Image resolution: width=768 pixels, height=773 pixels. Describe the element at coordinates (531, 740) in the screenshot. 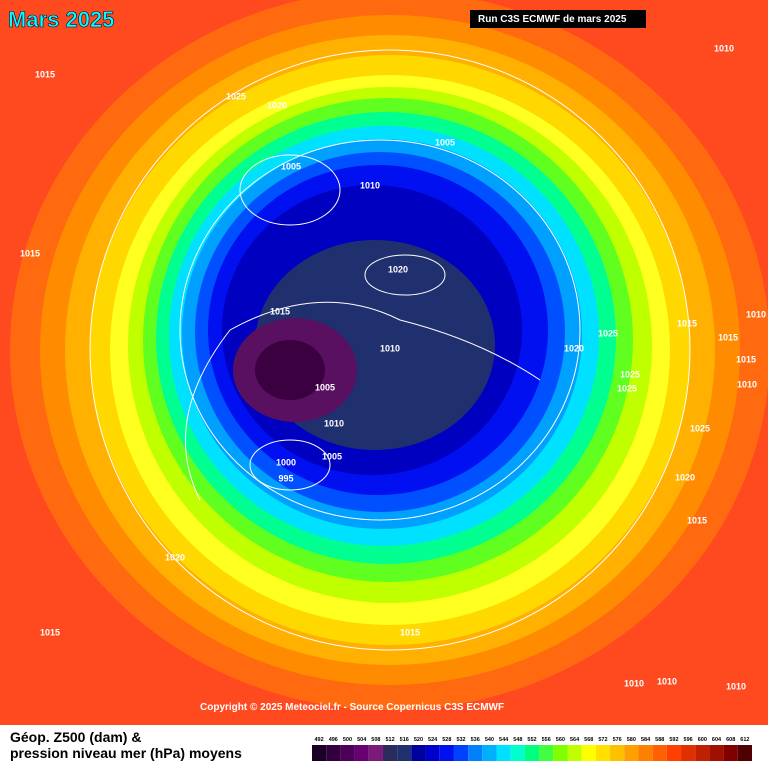

I see `colorbar-label: 552` at that location.